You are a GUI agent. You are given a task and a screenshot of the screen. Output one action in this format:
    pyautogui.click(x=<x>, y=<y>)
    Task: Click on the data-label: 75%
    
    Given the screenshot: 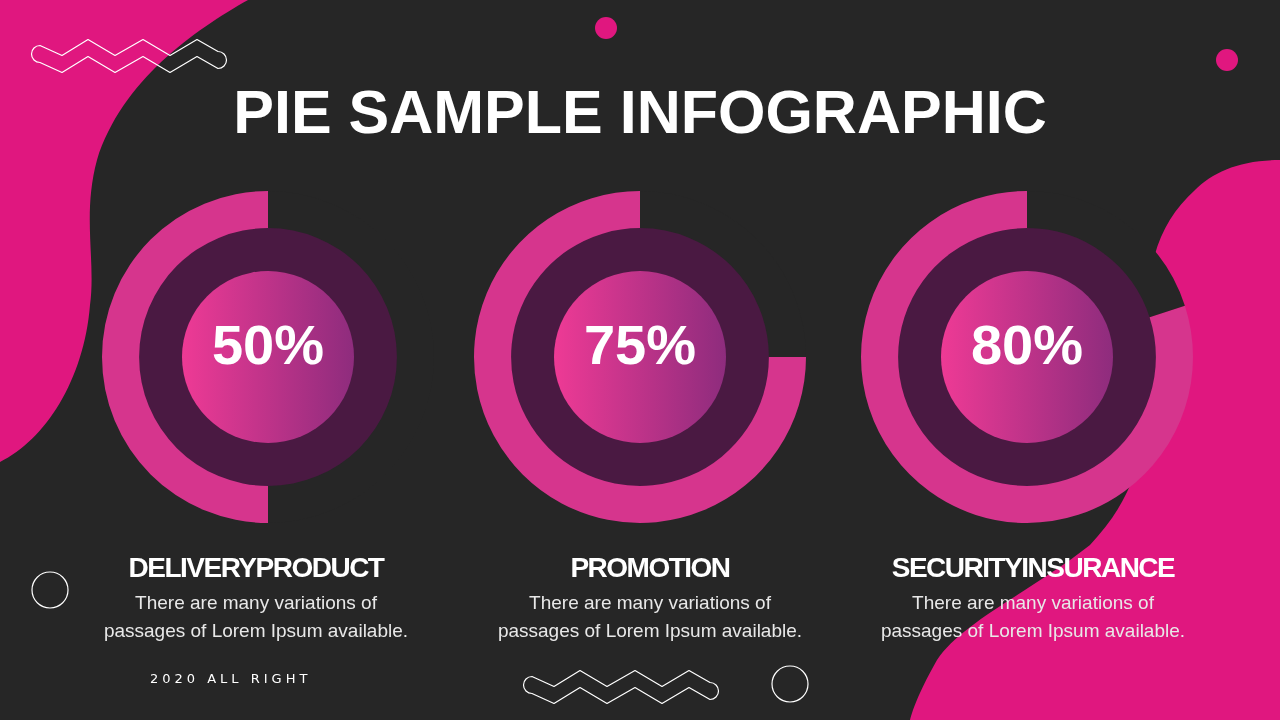 What is the action you would take?
    pyautogui.click(x=640, y=345)
    